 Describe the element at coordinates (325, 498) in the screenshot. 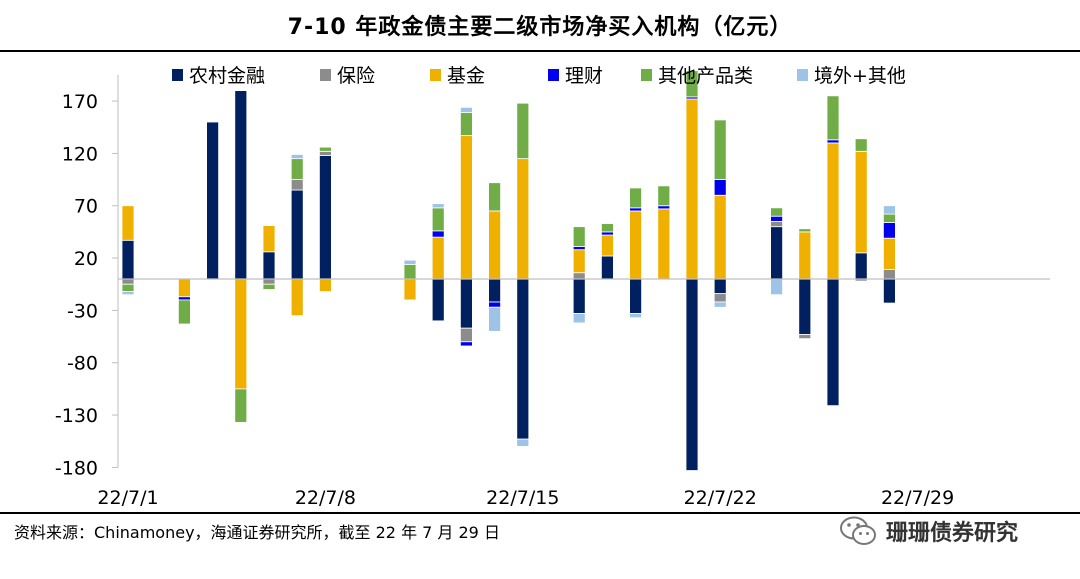

I see `x-tick-label: 22/7/8` at that location.